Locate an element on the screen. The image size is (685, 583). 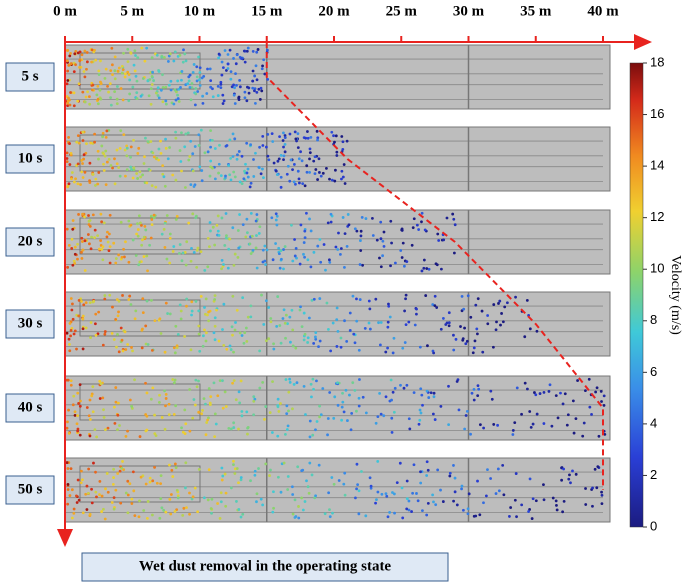
x-tick-label: 20 m is located at coordinates (334, 11).